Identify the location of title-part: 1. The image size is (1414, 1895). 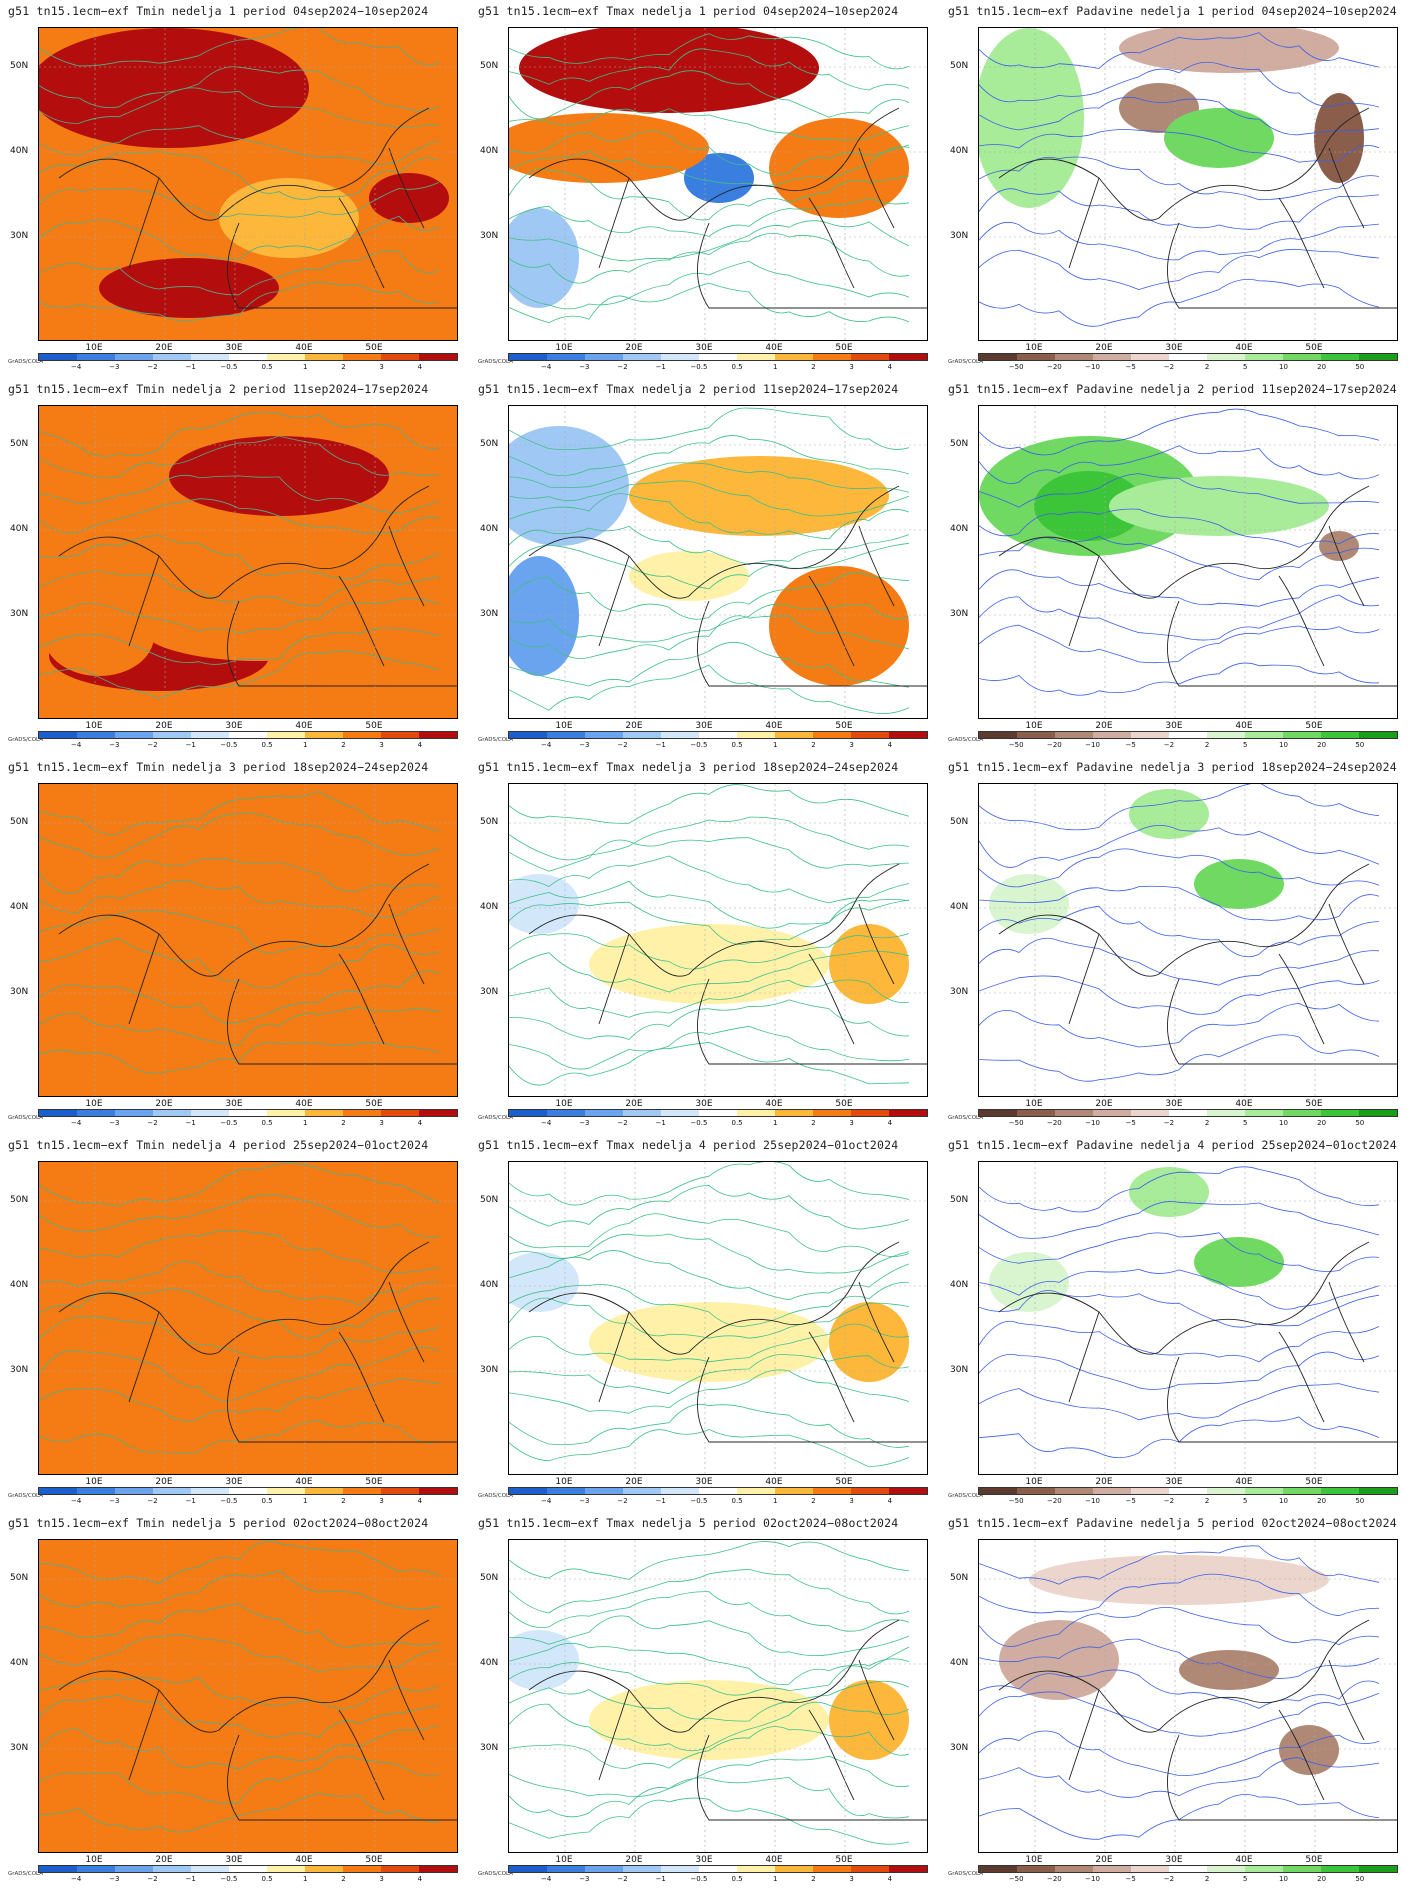
(232, 11).